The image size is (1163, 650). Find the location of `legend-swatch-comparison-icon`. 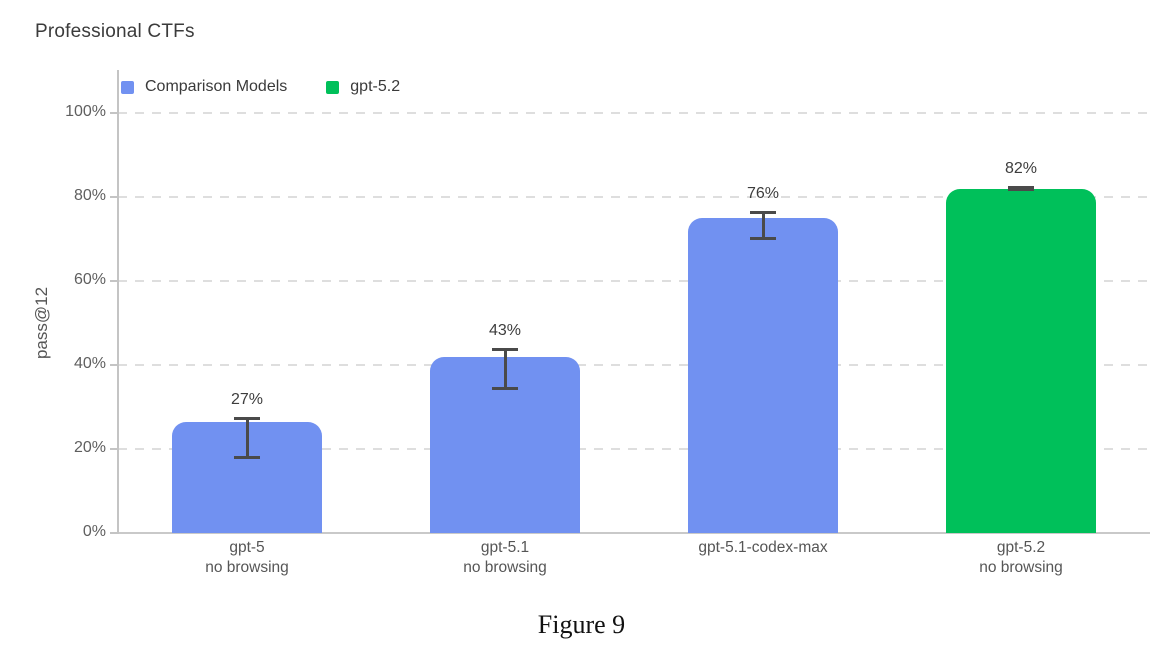

legend-swatch-comparison-icon is located at coordinates (127, 87).